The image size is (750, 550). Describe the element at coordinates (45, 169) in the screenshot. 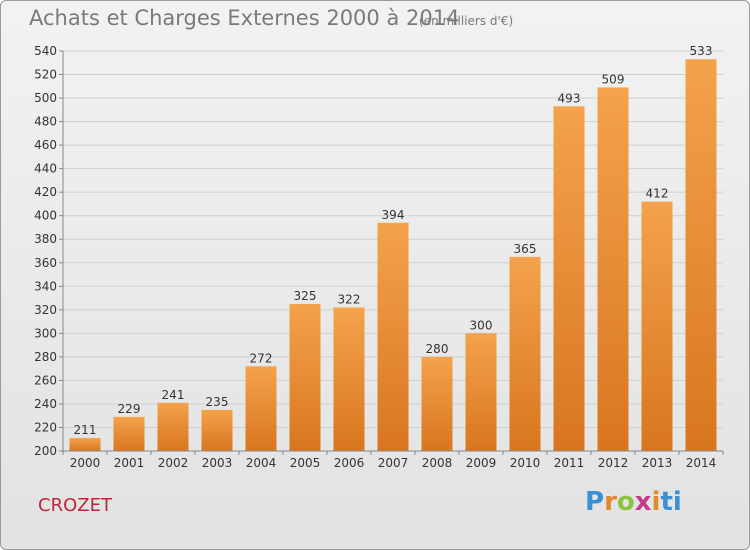

I see `y-tick-label: 440` at that location.